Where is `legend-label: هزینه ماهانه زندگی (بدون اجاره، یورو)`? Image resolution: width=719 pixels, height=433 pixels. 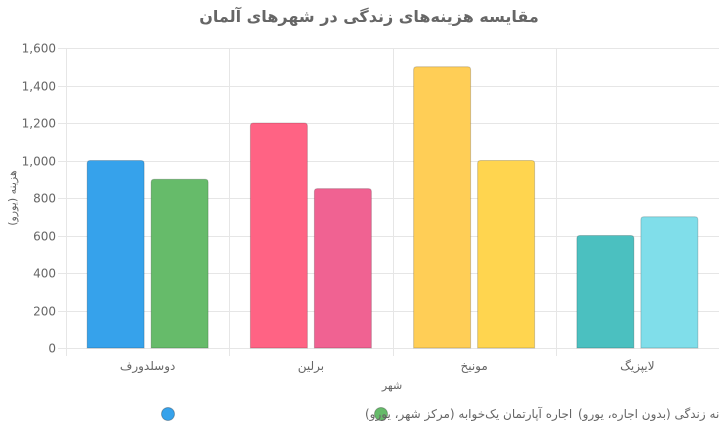 legend-label: هزینه ماهانه زندگی (بدون اجاره، یورو) is located at coordinates (648, 414).